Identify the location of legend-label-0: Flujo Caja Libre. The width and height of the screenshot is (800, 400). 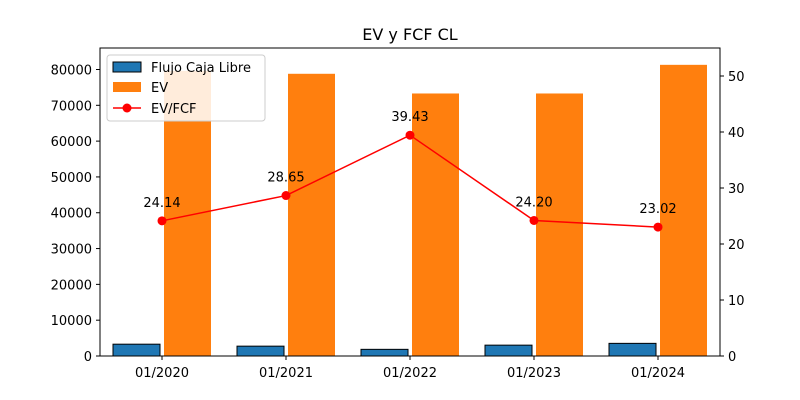
(201, 68).